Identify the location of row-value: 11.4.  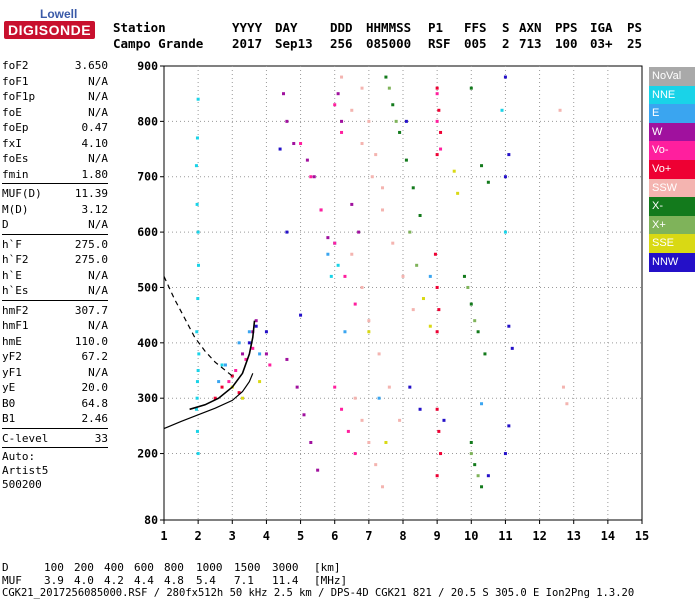
(285, 580).